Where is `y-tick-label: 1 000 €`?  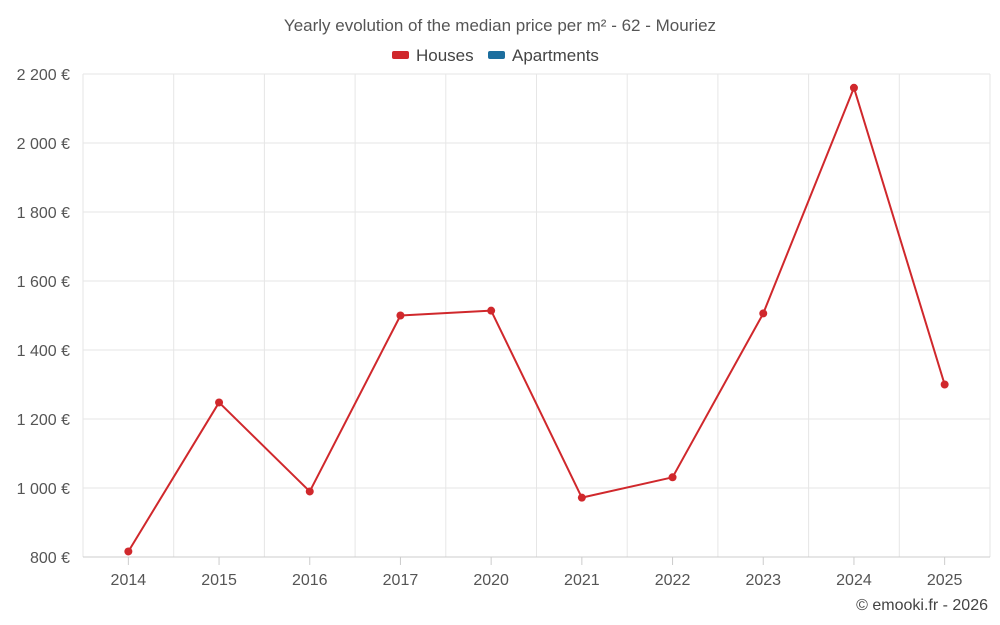
y-tick-label: 1 000 € is located at coordinates (43, 489).